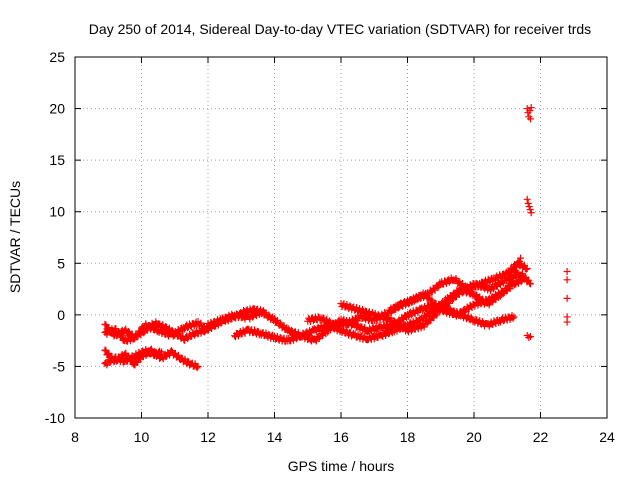 Image resolution: width=640 pixels, height=480 pixels. Describe the element at coordinates (57, 160) in the screenshot. I see `y-tick-label: 15` at that location.